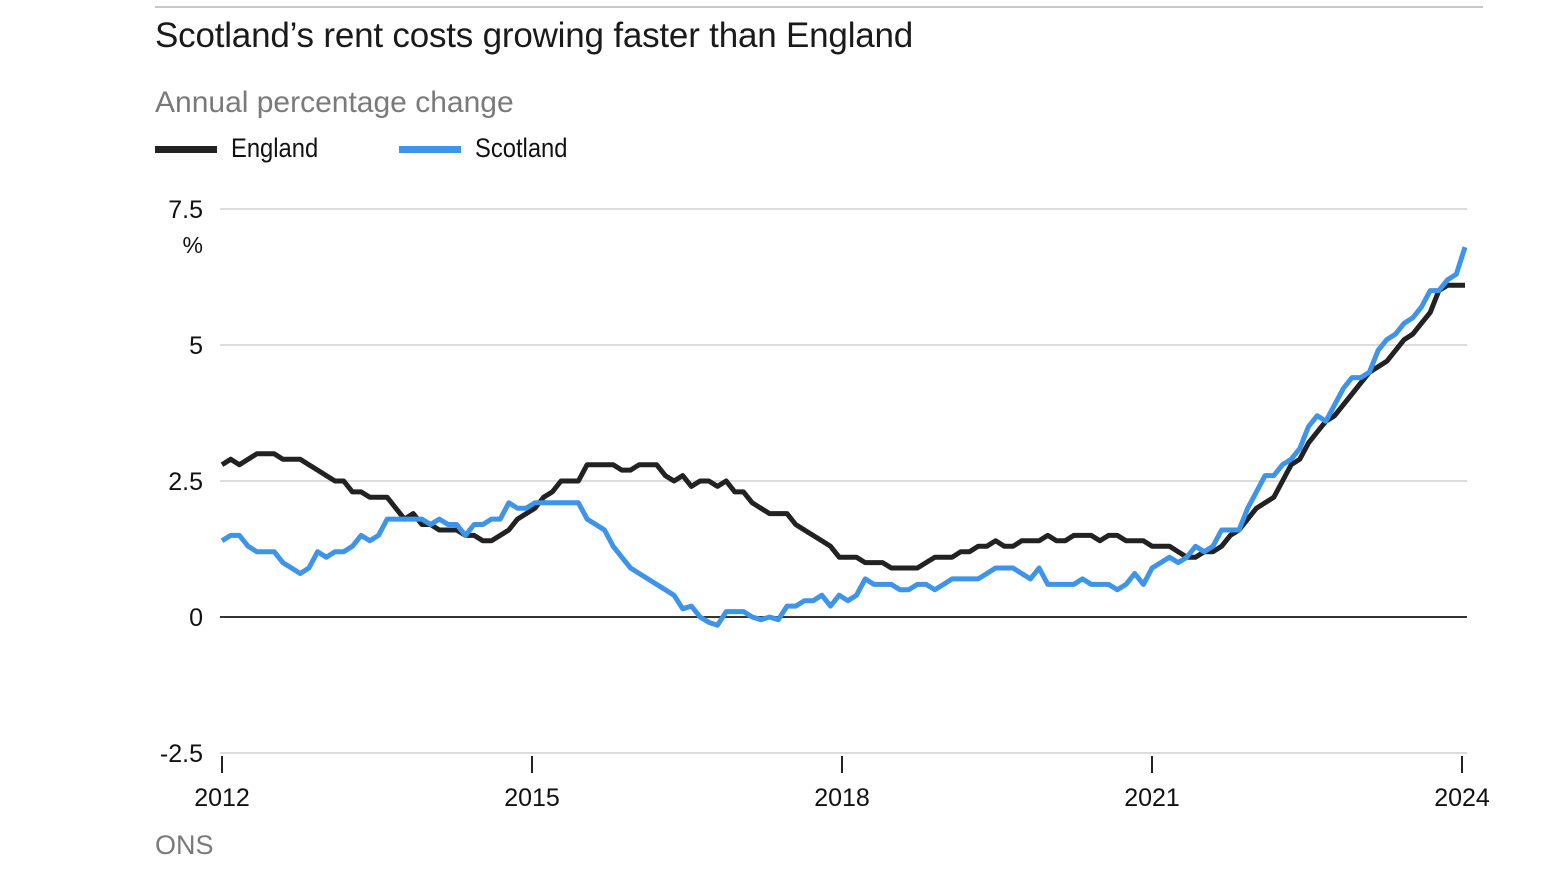 Image resolution: width=1556 pixels, height=886 pixels. What do you see at coordinates (819, 7) in the screenshot?
I see `top-rule` at bounding box center [819, 7].